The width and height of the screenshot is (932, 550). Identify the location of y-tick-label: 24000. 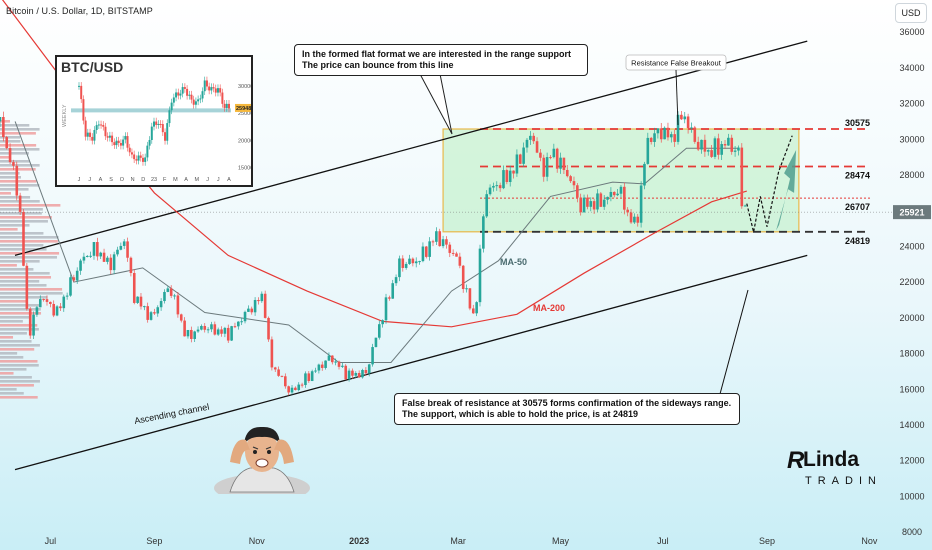
(911, 246).